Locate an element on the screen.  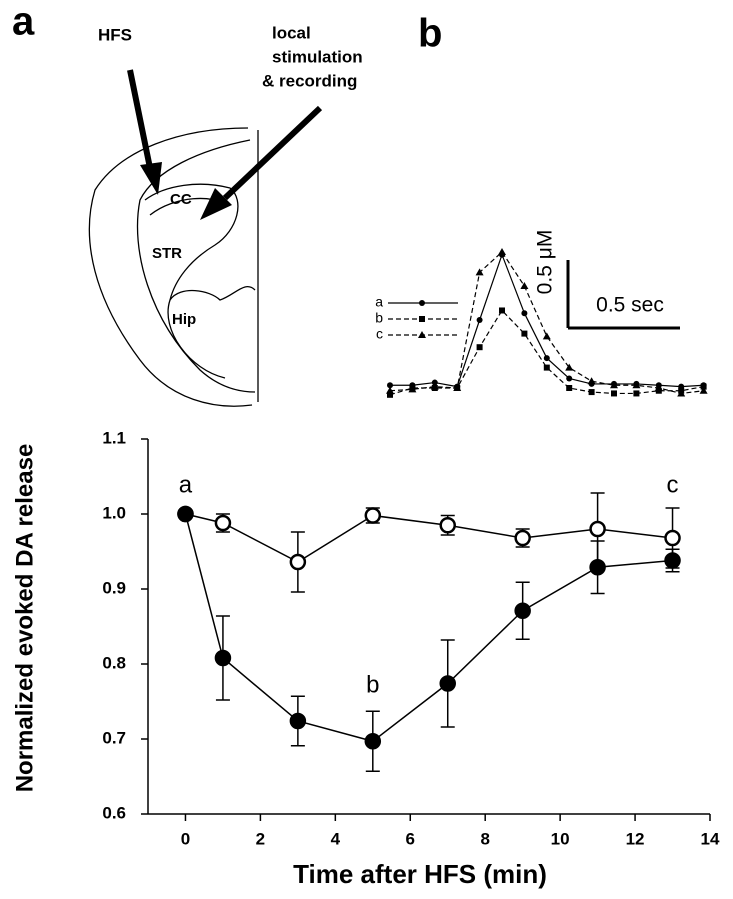
legend-label: b is located at coordinates (379, 318).